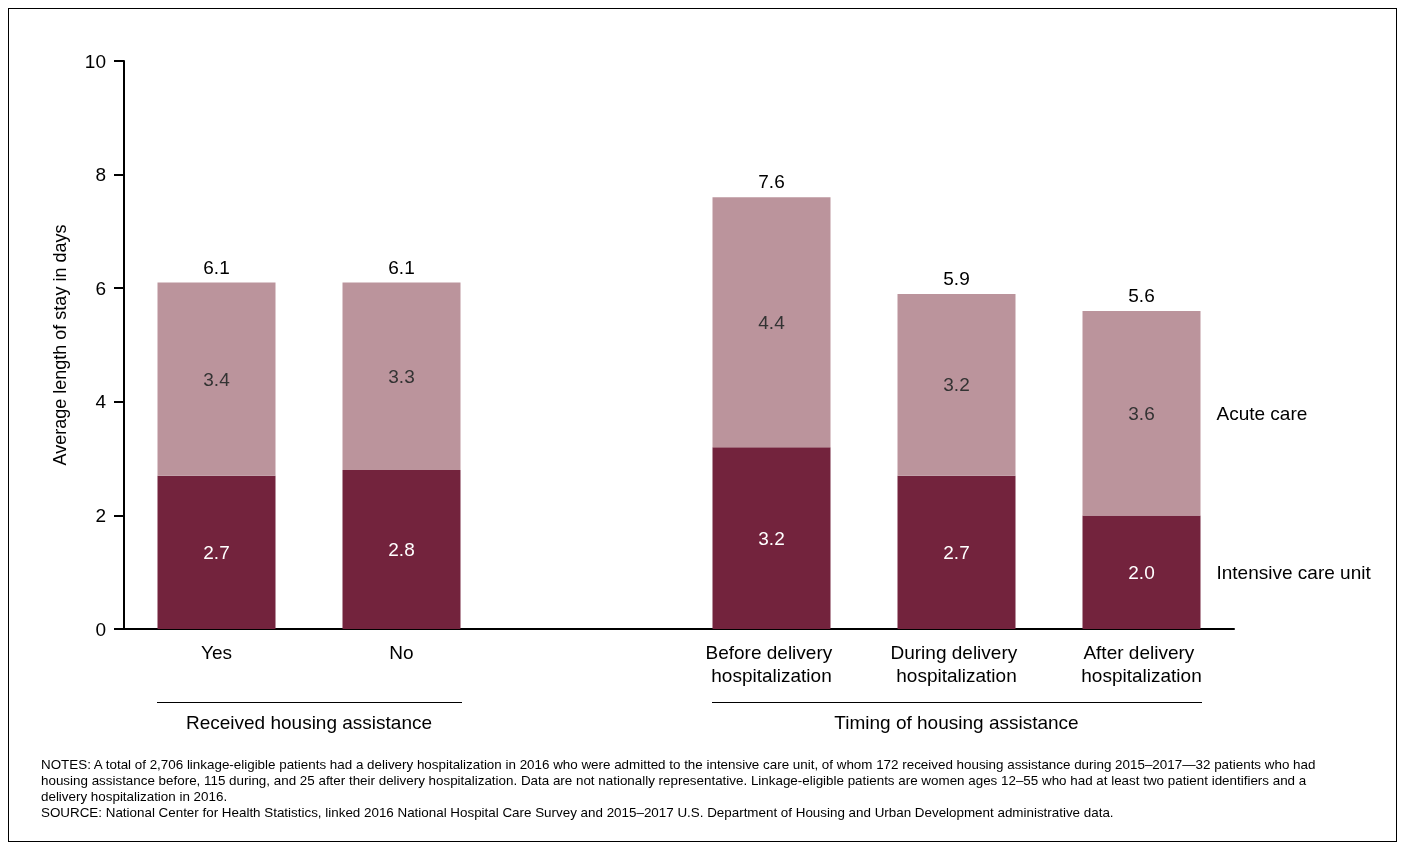 Image resolution: width=1405 pixels, height=850 pixels. Describe the element at coordinates (578, 813) in the screenshot. I see `source-note: SOURCE: National Center for Health Statistics, linked 2016 National Hospital Care Survey and 2015–2017 U.S. Department of Housing and Urban Development administrative data.` at that location.